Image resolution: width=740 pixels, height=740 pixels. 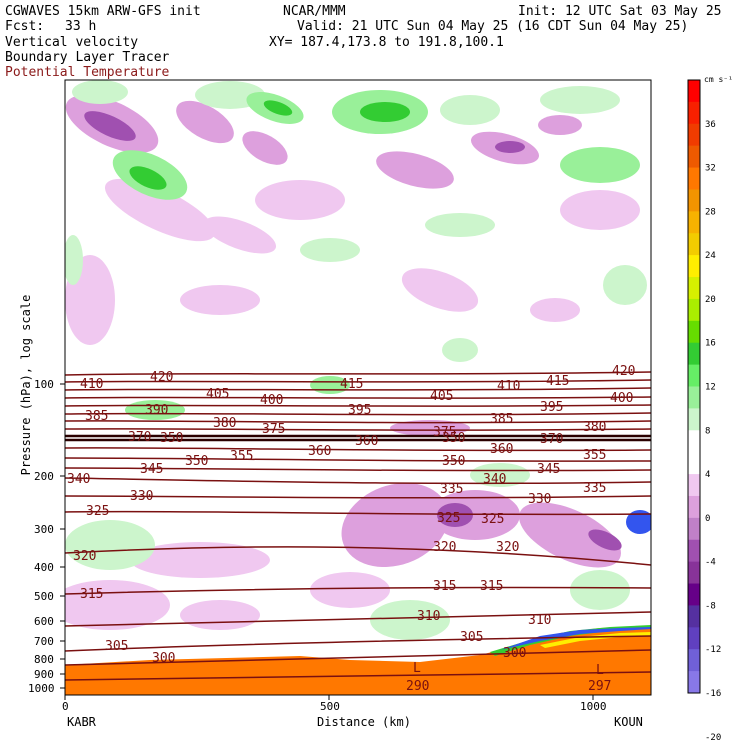 What do you see at coordinates (41, 688) in the screenshot?
I see `y-tick-label: 1000` at bounding box center [41, 688].